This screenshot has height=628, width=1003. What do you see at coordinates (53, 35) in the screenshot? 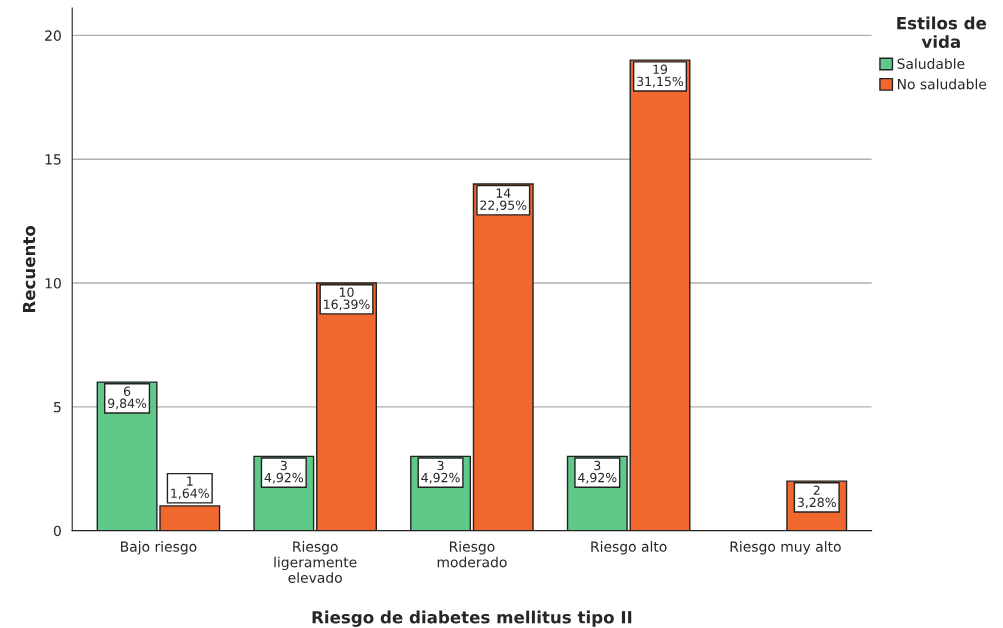
I see `y-tick-label: 20` at bounding box center [53, 35].